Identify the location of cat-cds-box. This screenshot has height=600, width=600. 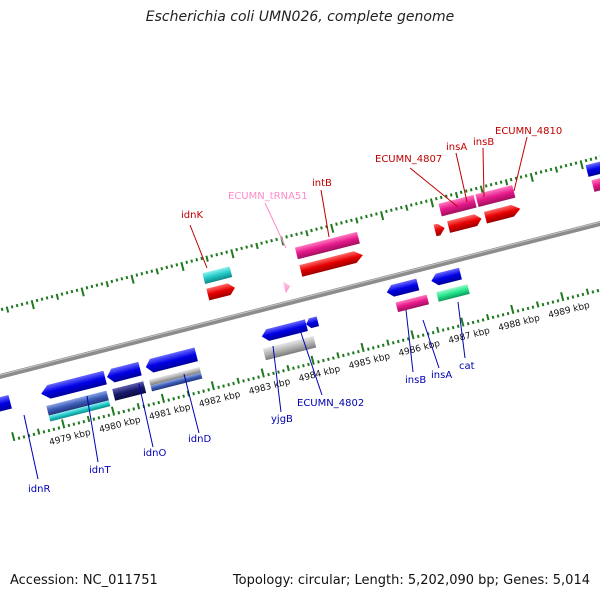
(453, 293).